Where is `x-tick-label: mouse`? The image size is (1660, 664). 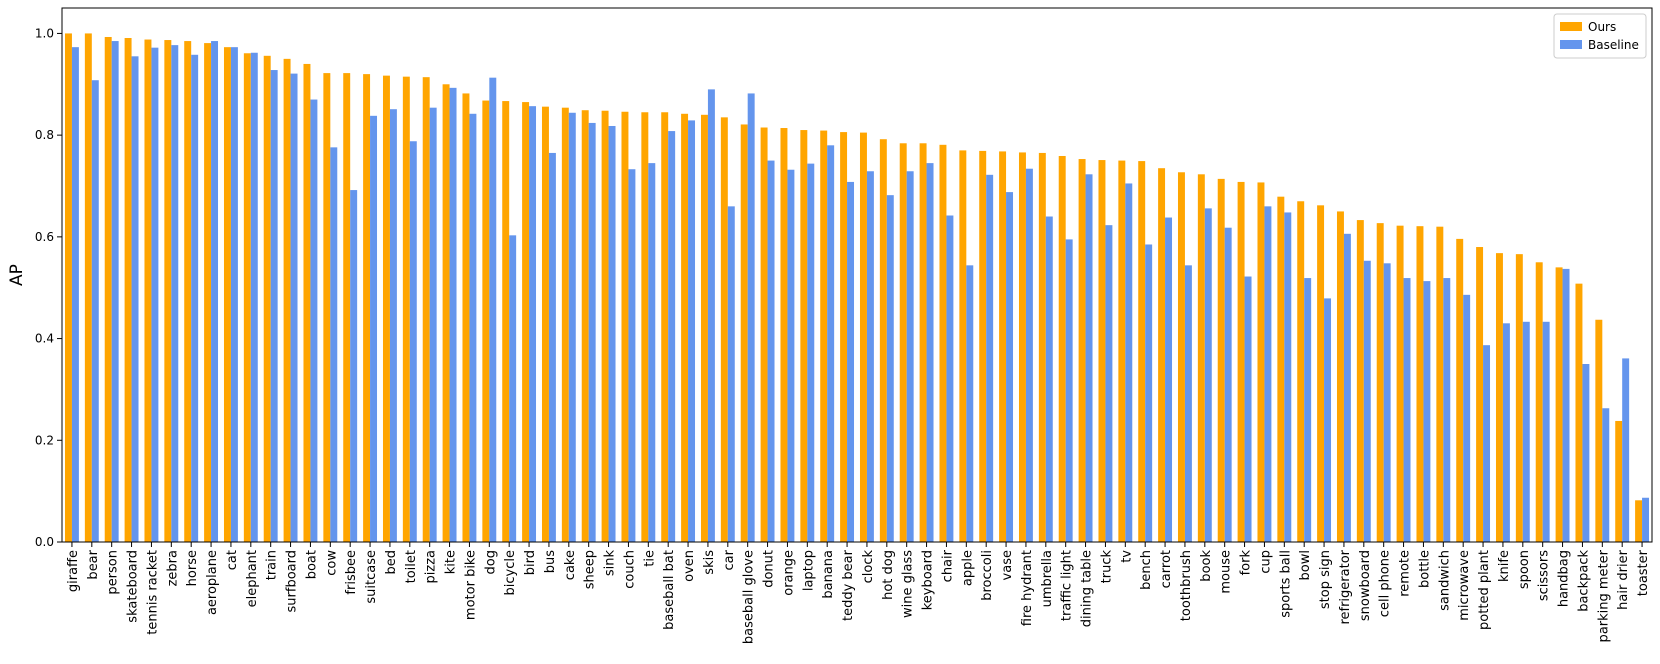
x-tick-label: mouse is located at coordinates (1226, 572).